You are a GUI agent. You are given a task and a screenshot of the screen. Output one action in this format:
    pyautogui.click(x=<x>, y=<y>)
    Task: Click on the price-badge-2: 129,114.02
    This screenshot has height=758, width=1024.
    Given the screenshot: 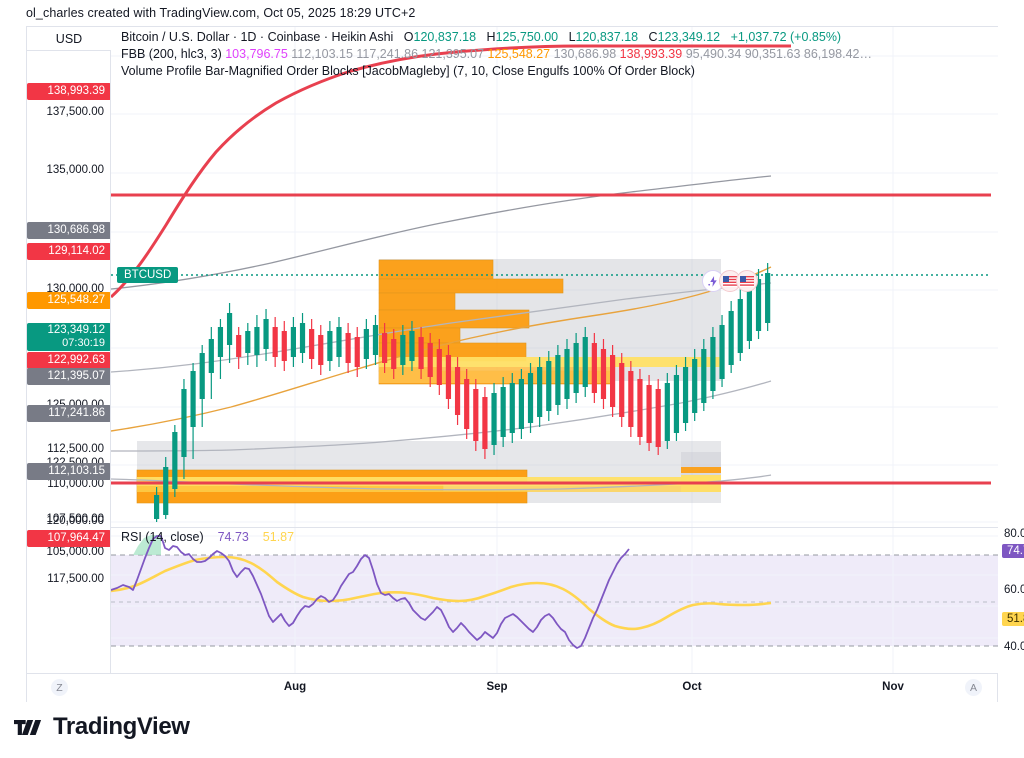 What is the action you would take?
    pyautogui.click(x=68, y=251)
    